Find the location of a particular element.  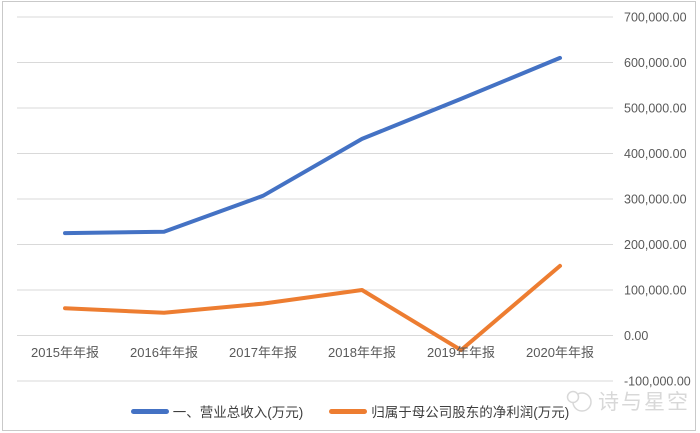

legend-item-revenue: 一、营业总收入(万元) is located at coordinates (217, 411).